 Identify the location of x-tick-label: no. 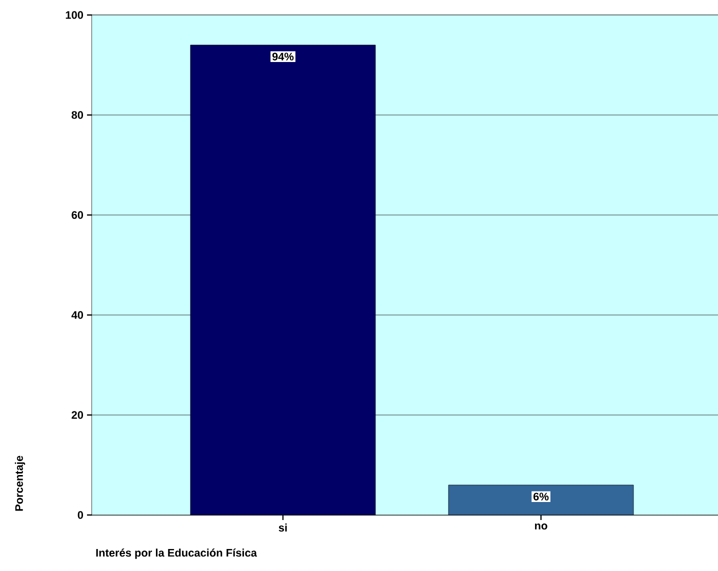
(541, 527).